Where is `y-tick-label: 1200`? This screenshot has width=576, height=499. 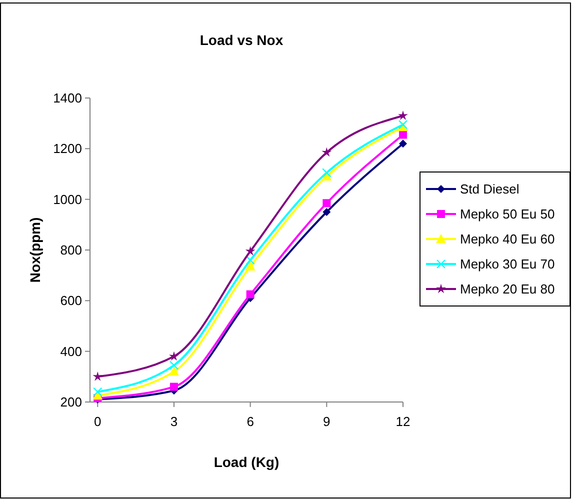 y-tick-label: 1200 is located at coordinates (67, 148).